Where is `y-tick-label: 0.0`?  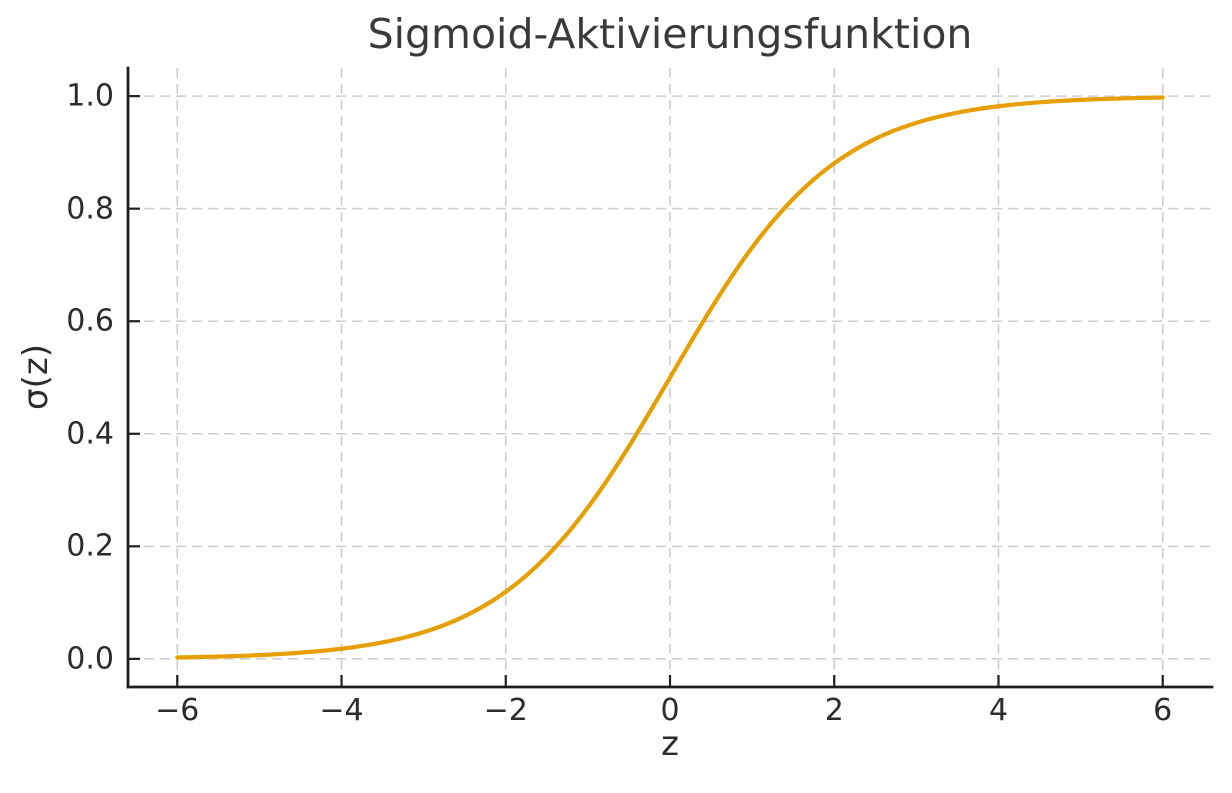 y-tick-label: 0.0 is located at coordinates (90, 659).